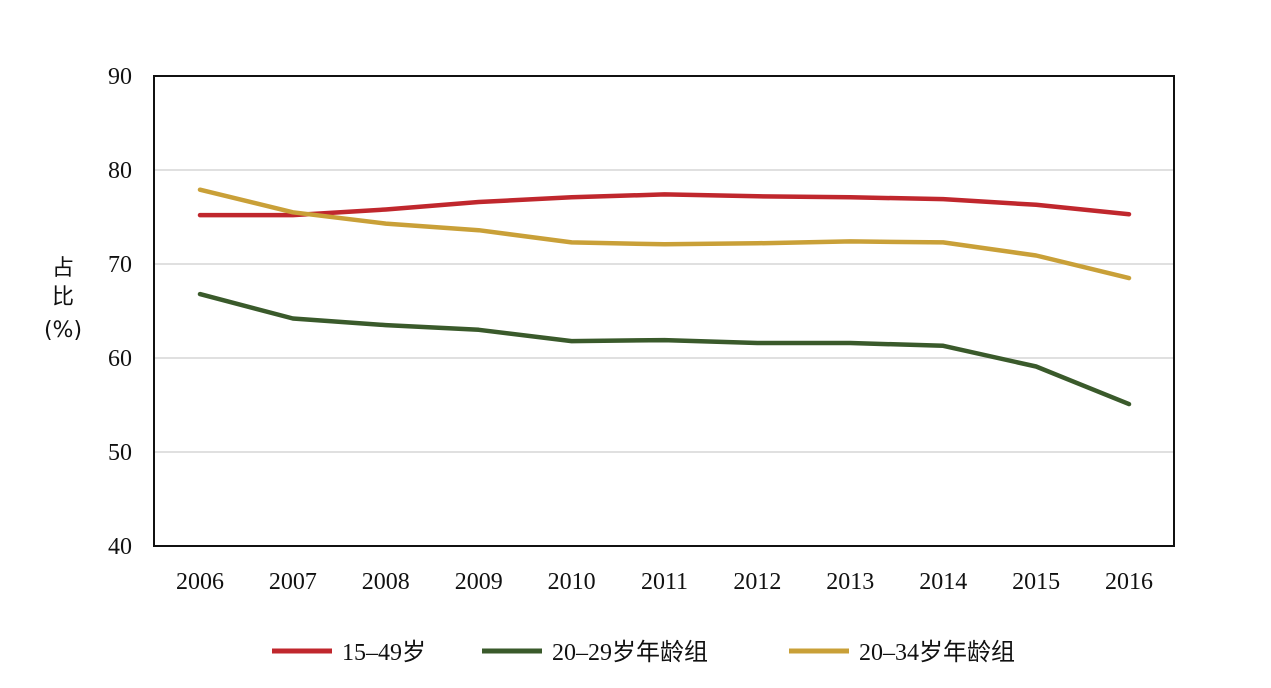  I want to click on x-tick-label: 2012, so click(757, 582).